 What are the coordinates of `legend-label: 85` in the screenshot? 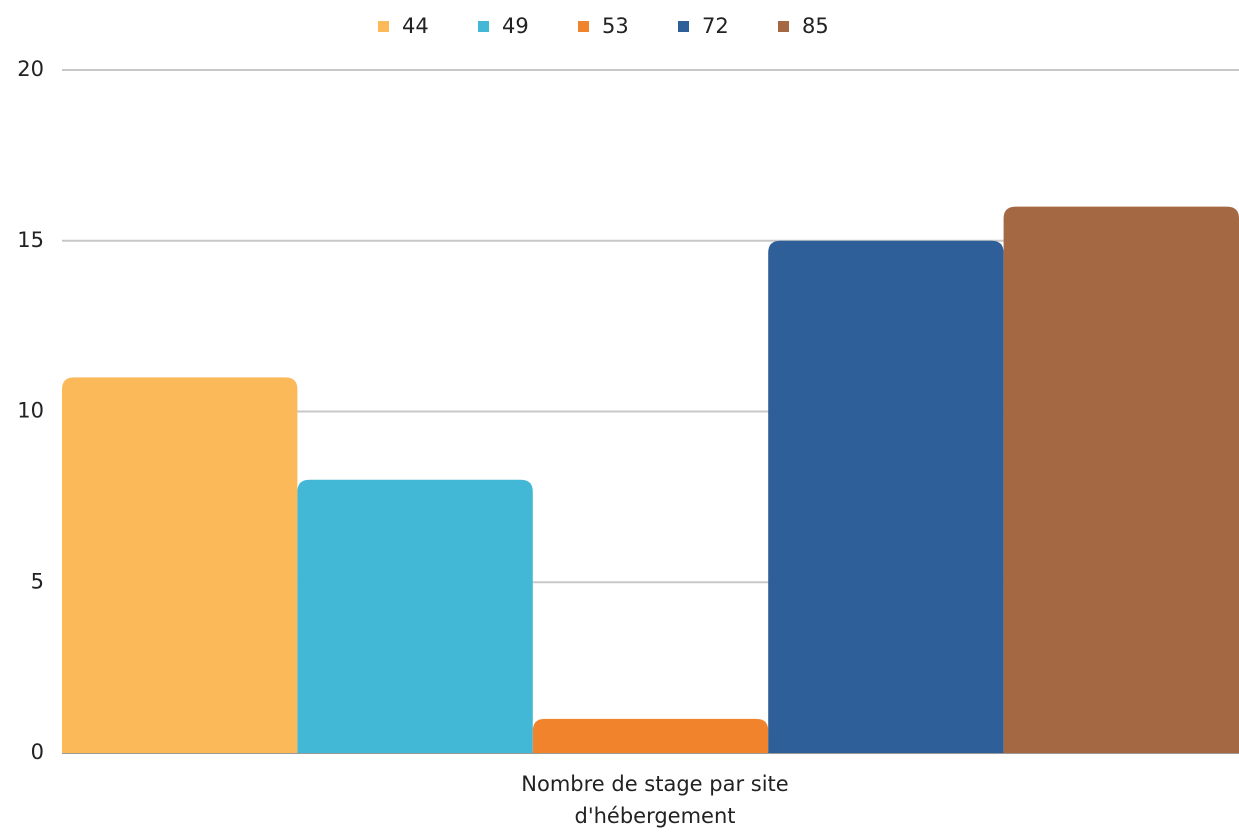 It's located at (815, 26).